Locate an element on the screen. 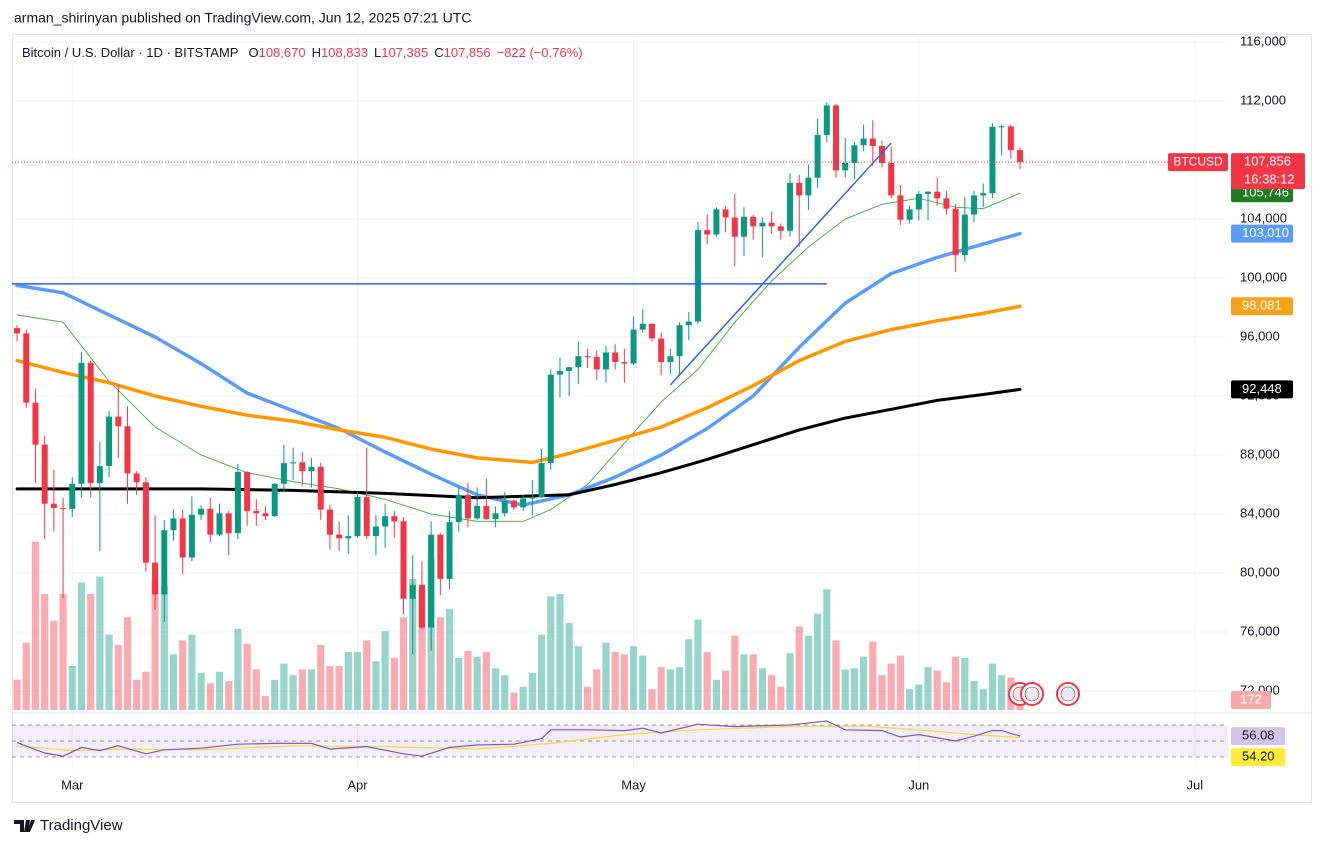  rsi-ma-line is located at coordinates (519, 738).